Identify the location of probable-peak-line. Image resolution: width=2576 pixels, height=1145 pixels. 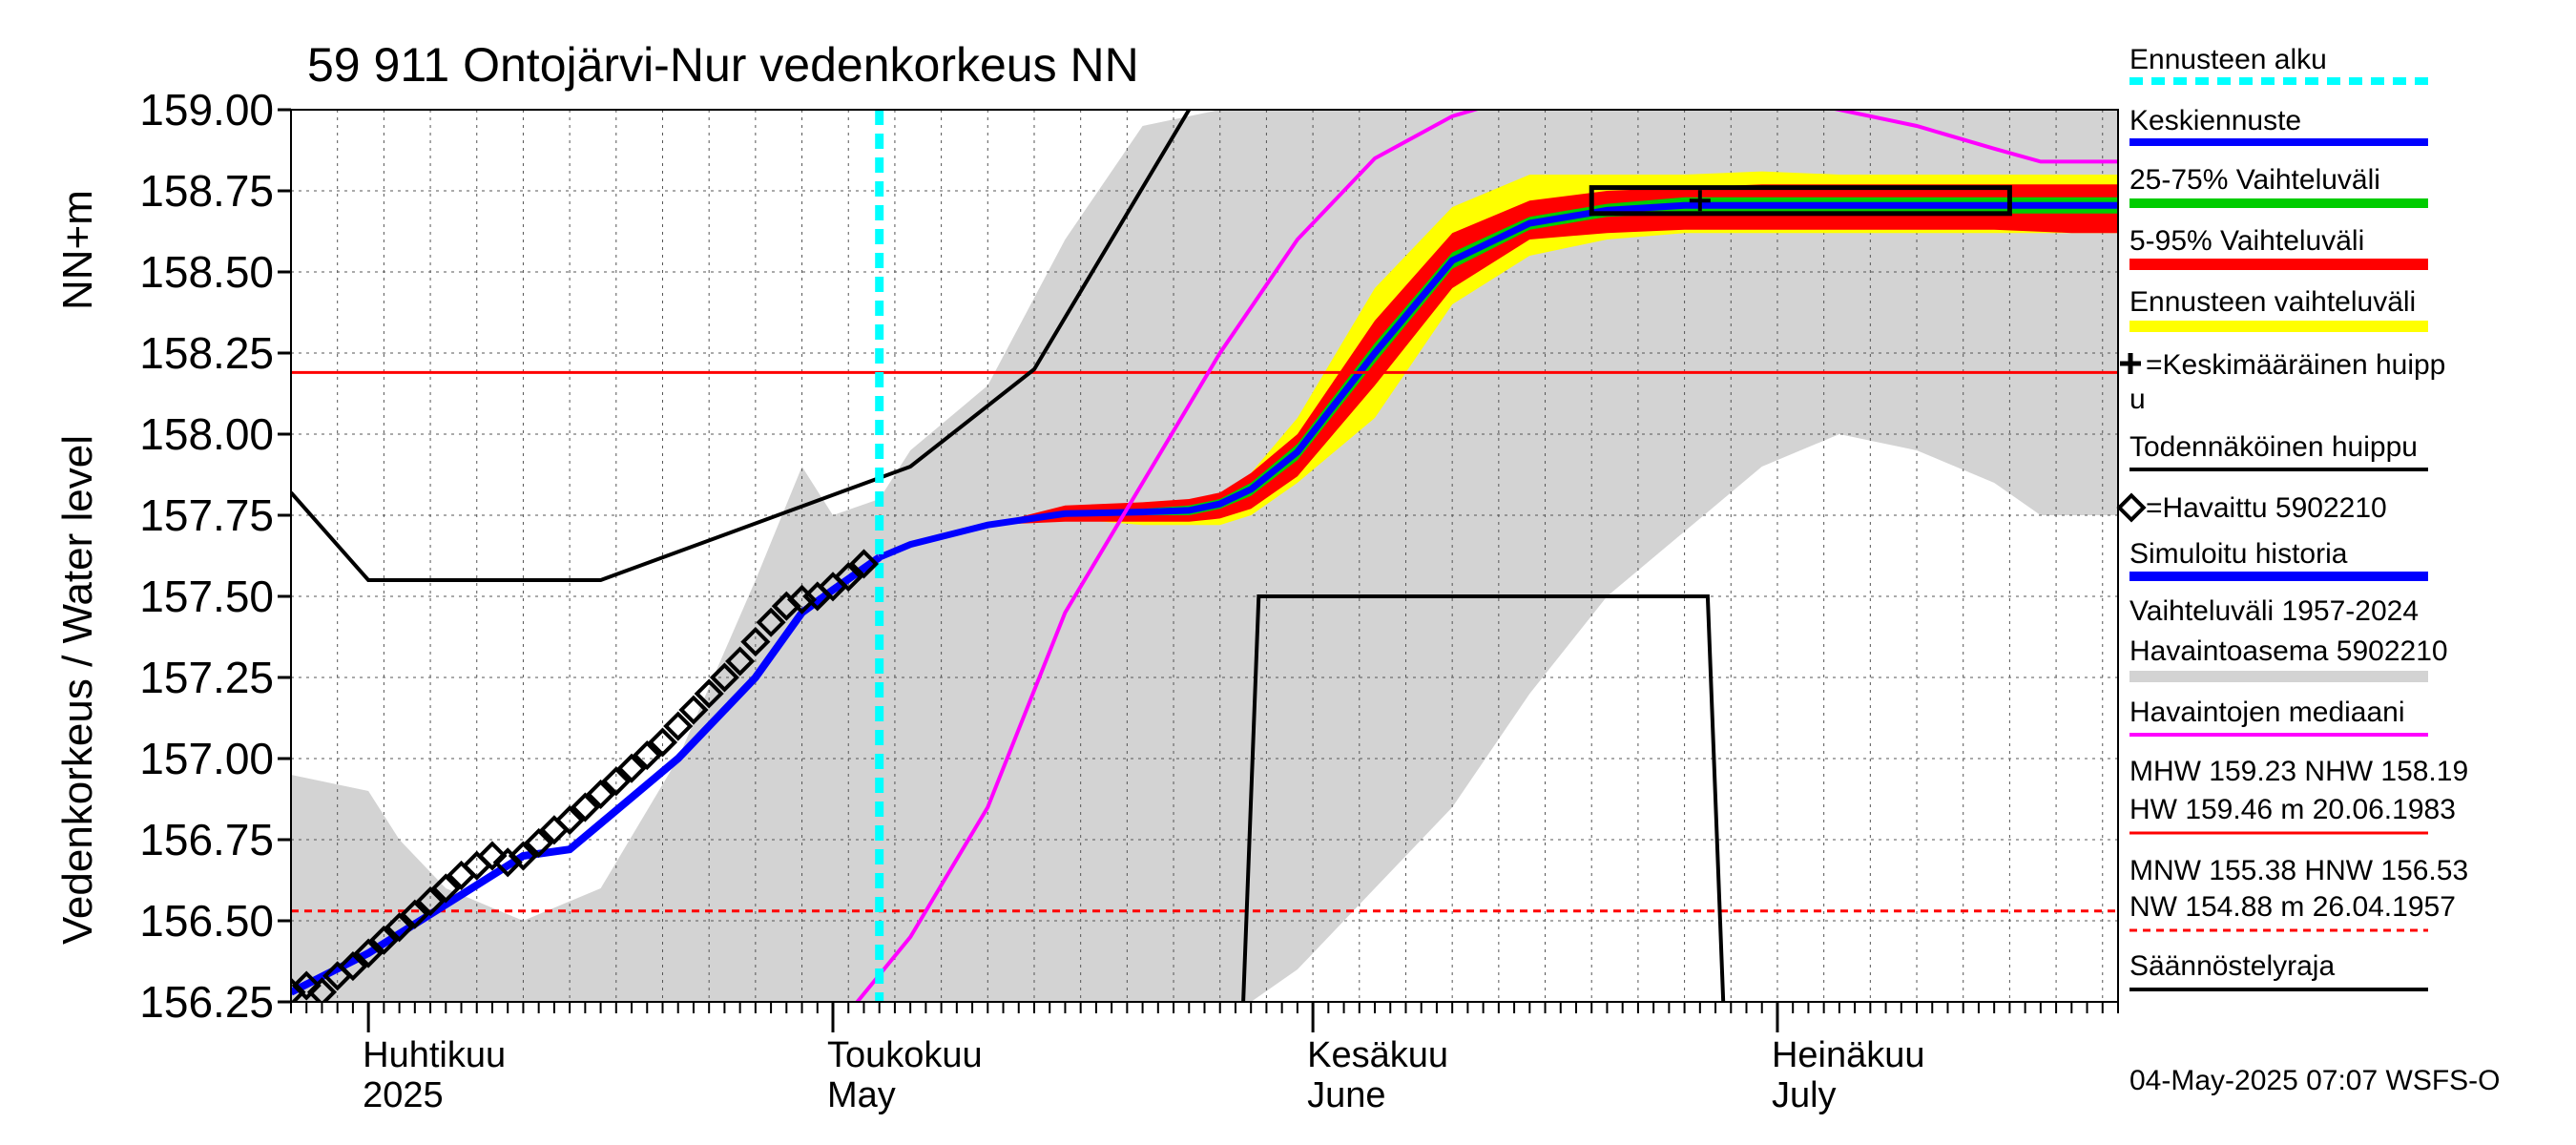
(1483, 798).